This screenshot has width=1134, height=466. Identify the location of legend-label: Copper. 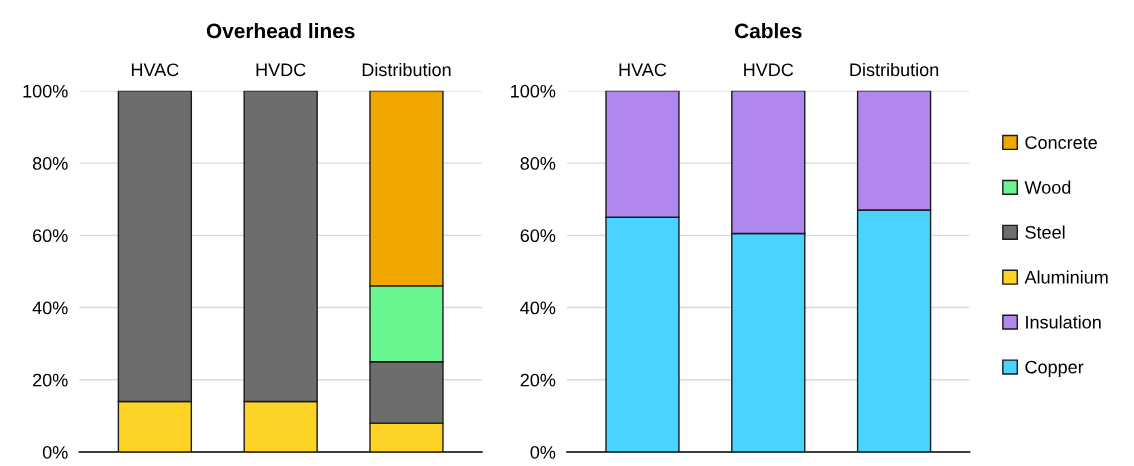
(1054, 369).